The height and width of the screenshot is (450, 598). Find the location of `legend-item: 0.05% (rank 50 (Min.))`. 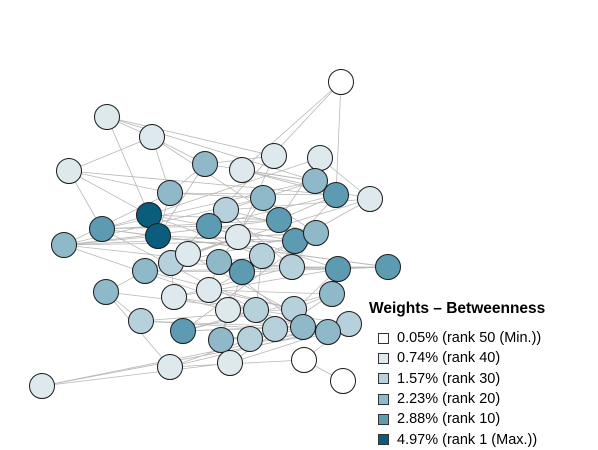

legend-item: 0.05% (rank 50 (Min.)) is located at coordinates (481, 338).